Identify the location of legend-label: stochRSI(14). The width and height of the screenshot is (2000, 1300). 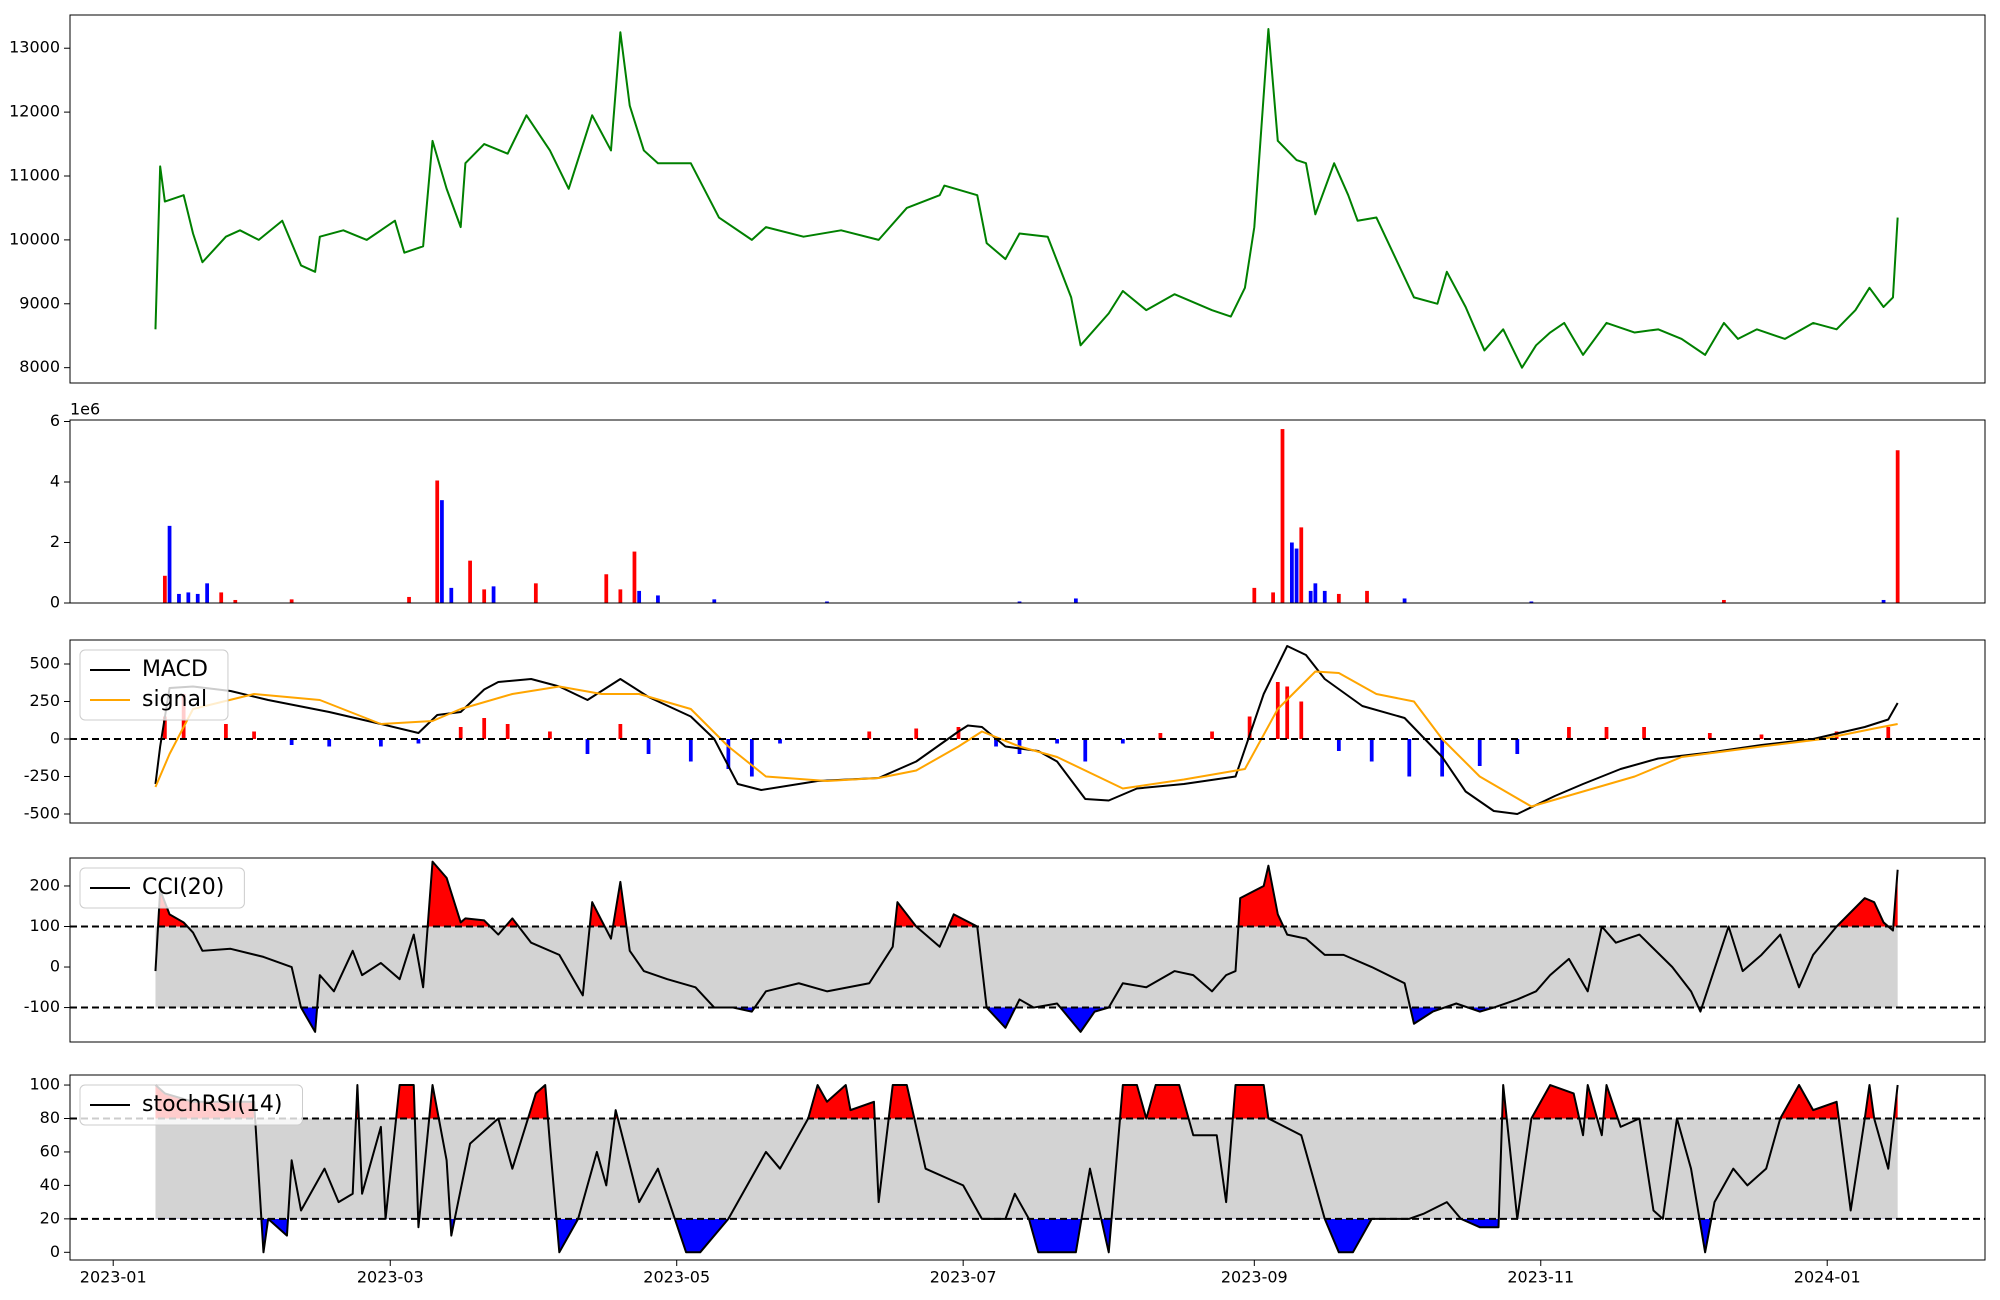
(212, 1104).